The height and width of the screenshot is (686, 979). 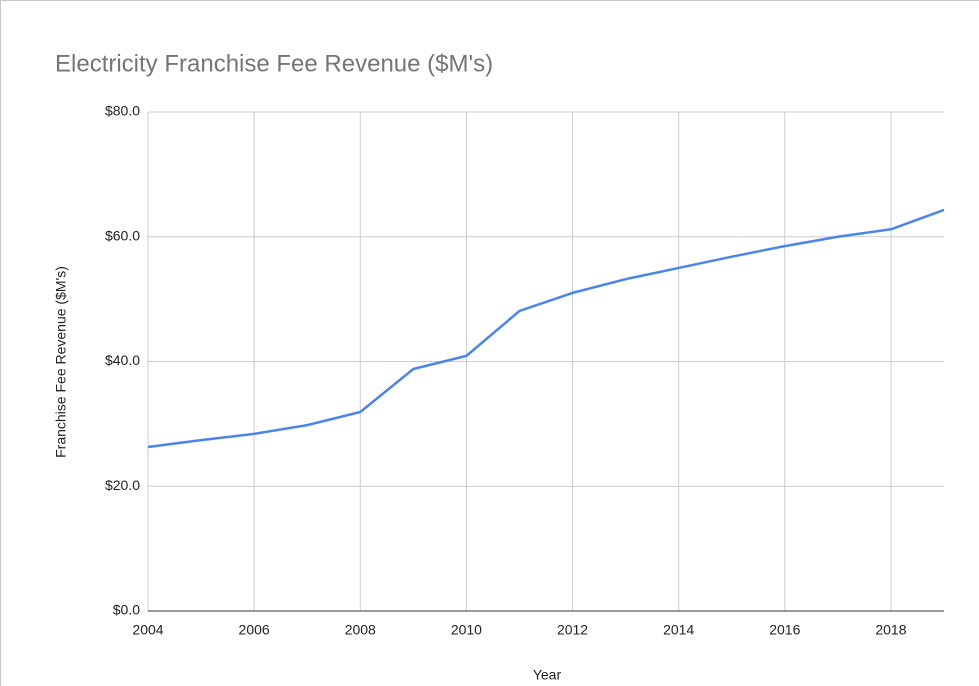 I want to click on x-tick-label: 2016, so click(x=784, y=630).